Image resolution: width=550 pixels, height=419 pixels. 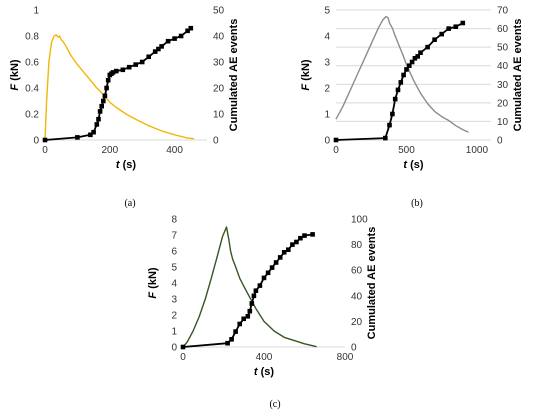 What do you see at coordinates (477, 150) in the screenshot?
I see `x-tick-label: 1000` at bounding box center [477, 150].